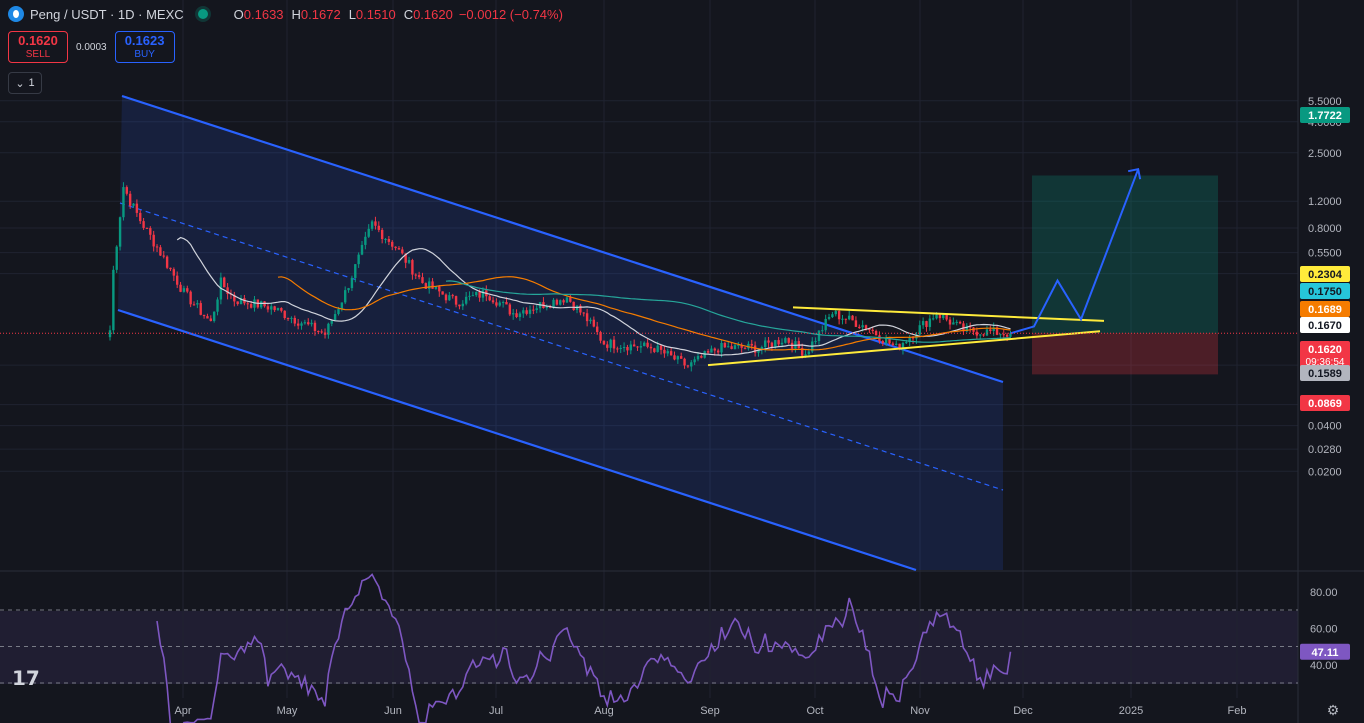 The height and width of the screenshot is (723, 1364). I want to click on buy-button: 0.1623 BUY, so click(144, 47).